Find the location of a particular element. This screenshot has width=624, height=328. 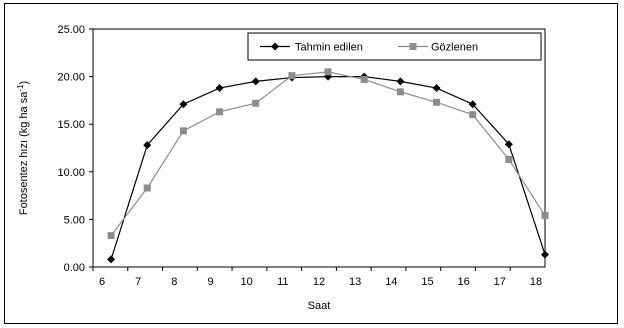

x-tick-label: 17 is located at coordinates (500, 282).